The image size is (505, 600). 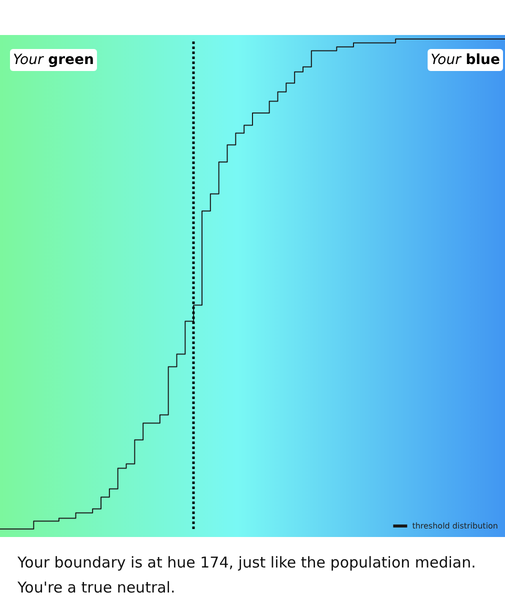 I want to click on text: Your boundary is at hue 174, just like the population median. You're a true neutral., so click(x=248, y=575).